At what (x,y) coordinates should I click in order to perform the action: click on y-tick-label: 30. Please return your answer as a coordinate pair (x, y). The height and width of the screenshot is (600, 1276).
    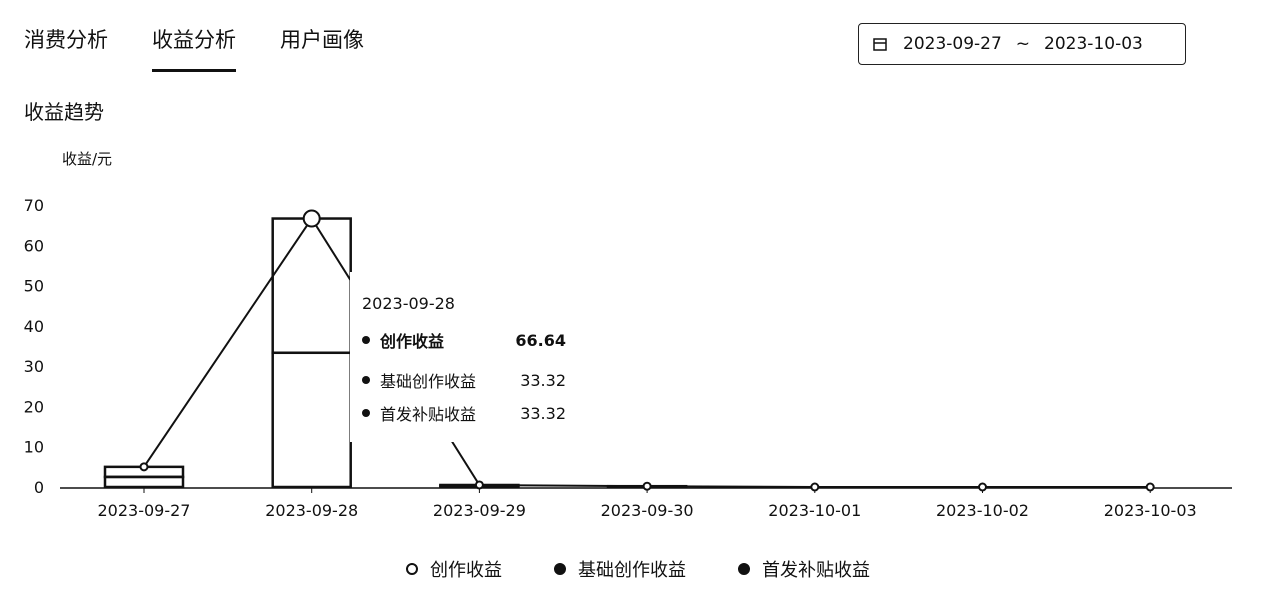
    Looking at the image, I should click on (34, 366).